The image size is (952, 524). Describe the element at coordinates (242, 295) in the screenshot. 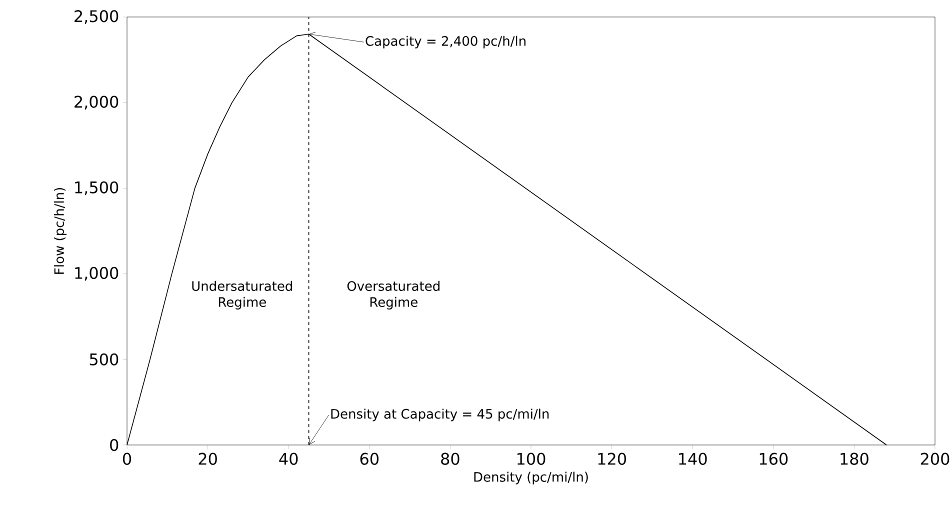

I see `annotation: Undersaturated Regime` at that location.